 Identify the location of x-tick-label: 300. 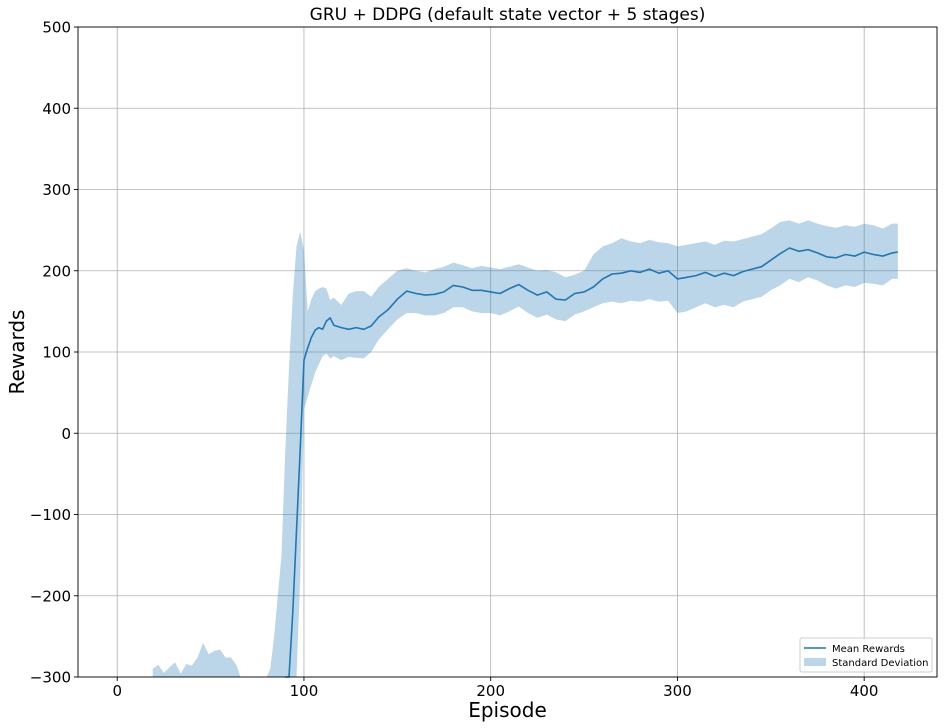
(677, 691).